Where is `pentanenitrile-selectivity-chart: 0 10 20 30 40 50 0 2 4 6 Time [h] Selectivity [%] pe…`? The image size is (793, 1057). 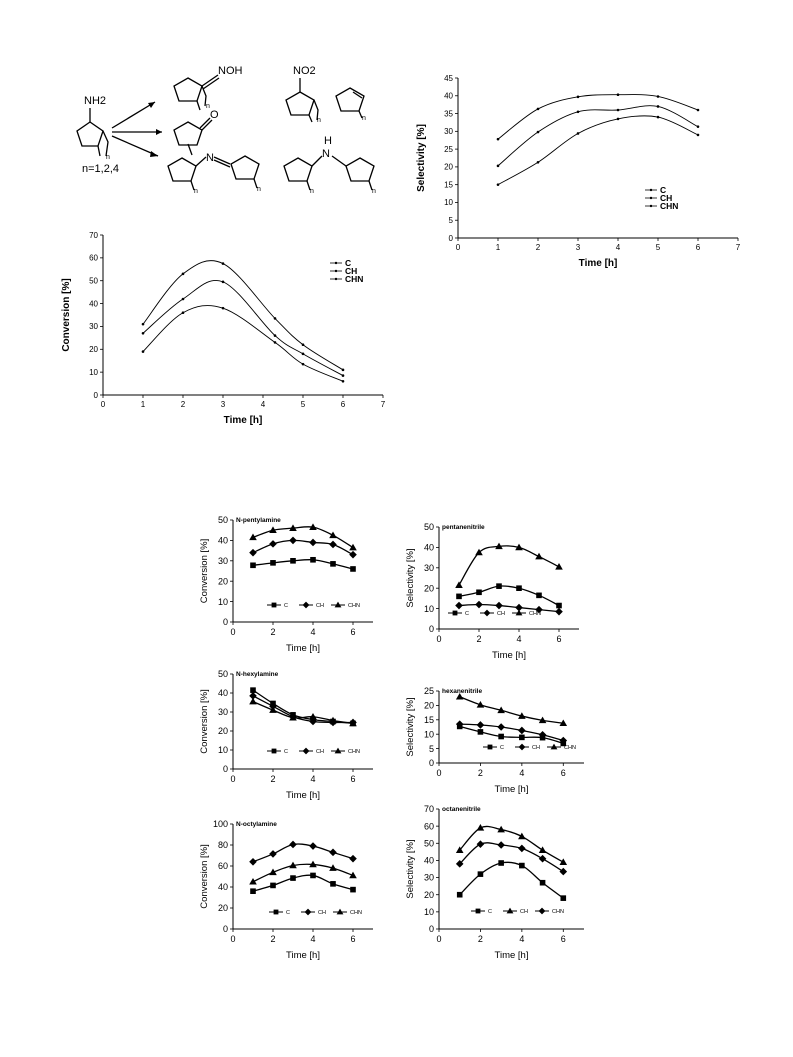
pentanenitrile-selectivity-chart: 0 10 20 30 40 50 0 2 4 6 Time [h] Selectivity [%] pe… is located at coordinates (492, 591).